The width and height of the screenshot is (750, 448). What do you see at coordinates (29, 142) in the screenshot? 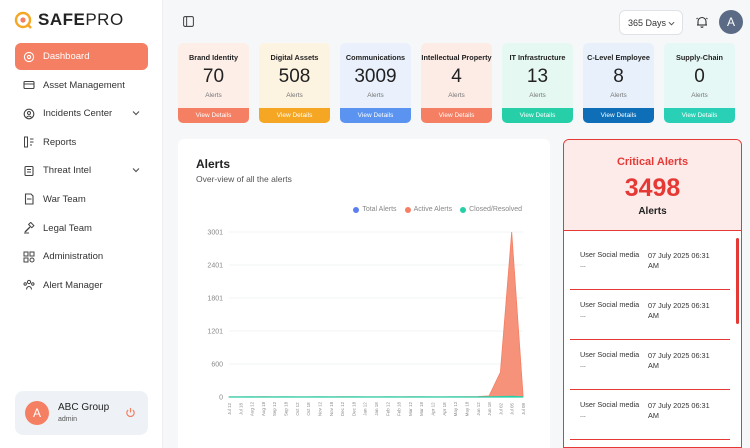
I see `reports-icon` at bounding box center [29, 142].